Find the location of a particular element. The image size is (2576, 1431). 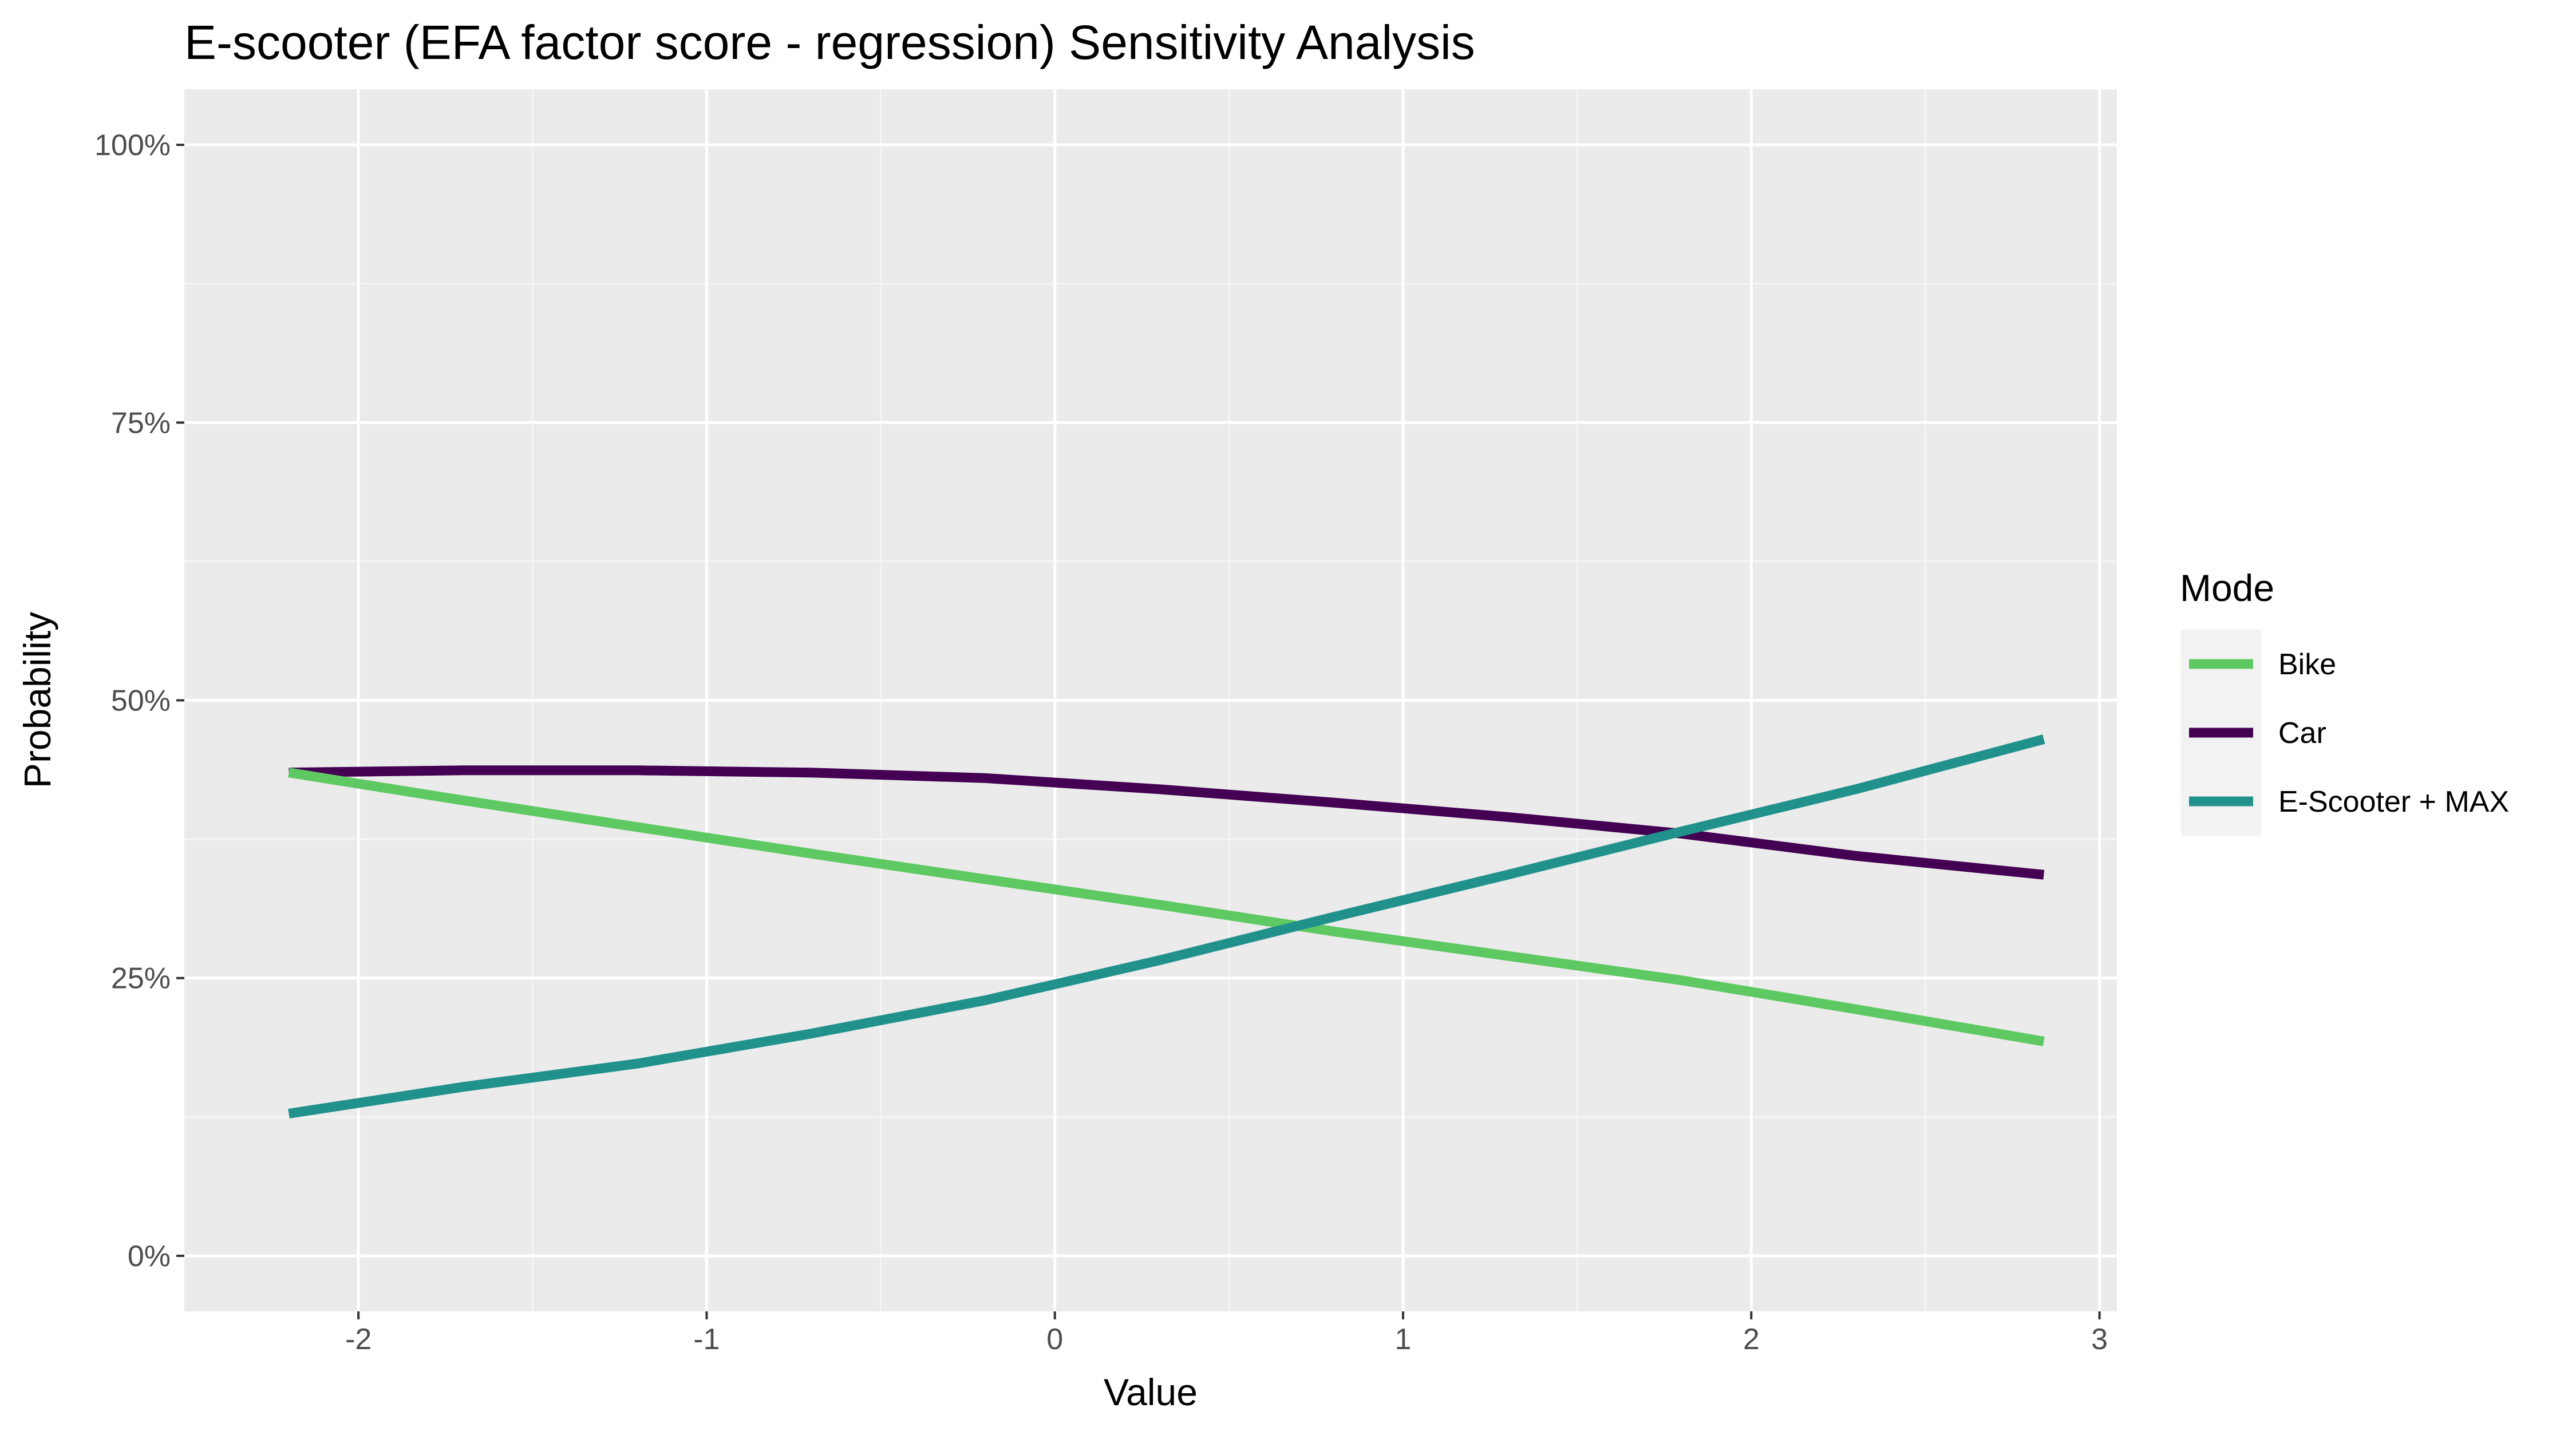

y-tick-label: 25% is located at coordinates (141, 978).